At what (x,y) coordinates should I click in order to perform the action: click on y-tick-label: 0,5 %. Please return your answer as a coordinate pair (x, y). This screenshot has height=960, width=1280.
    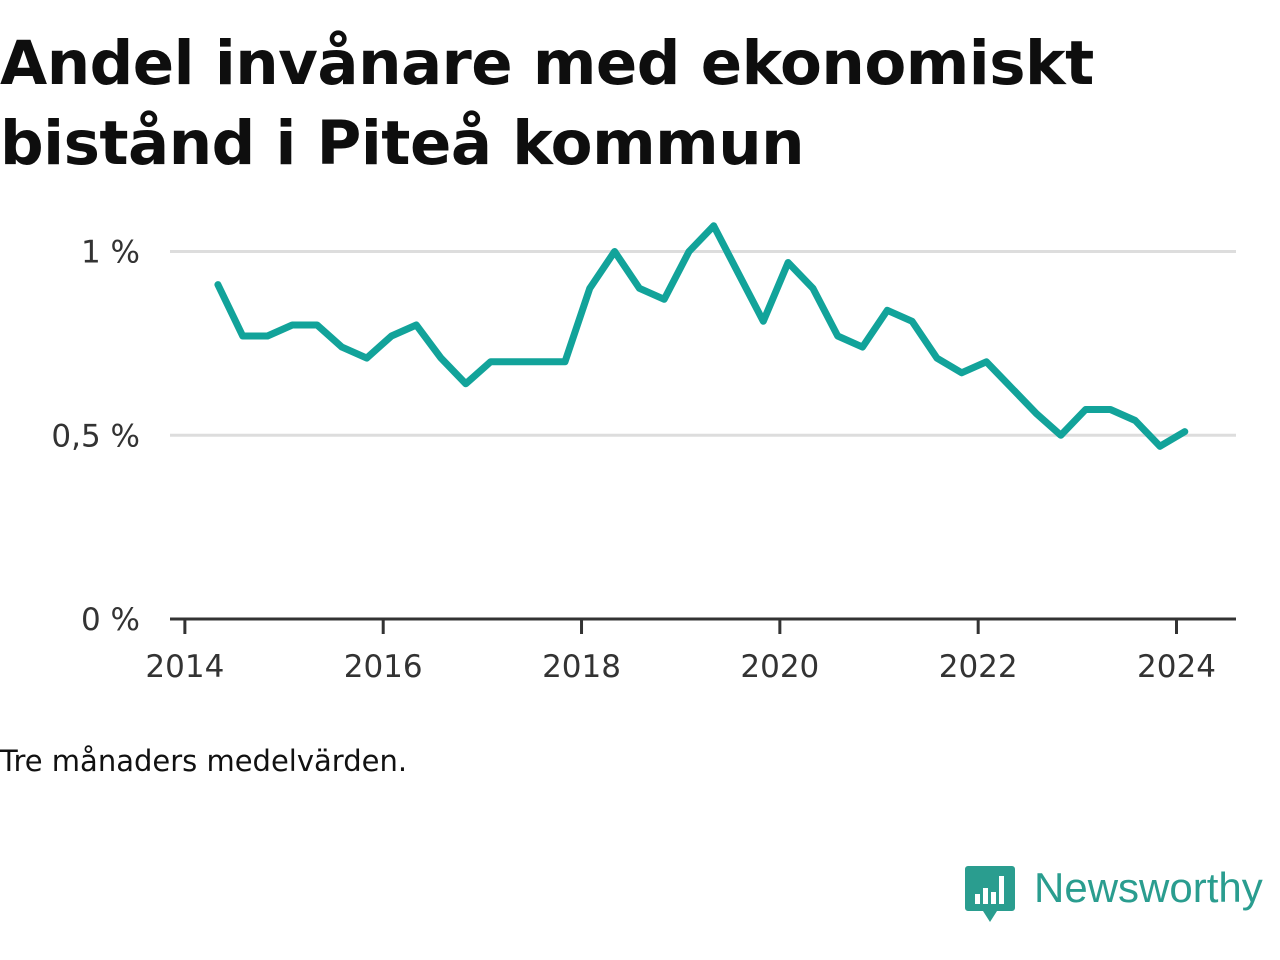
    Looking at the image, I should click on (95, 436).